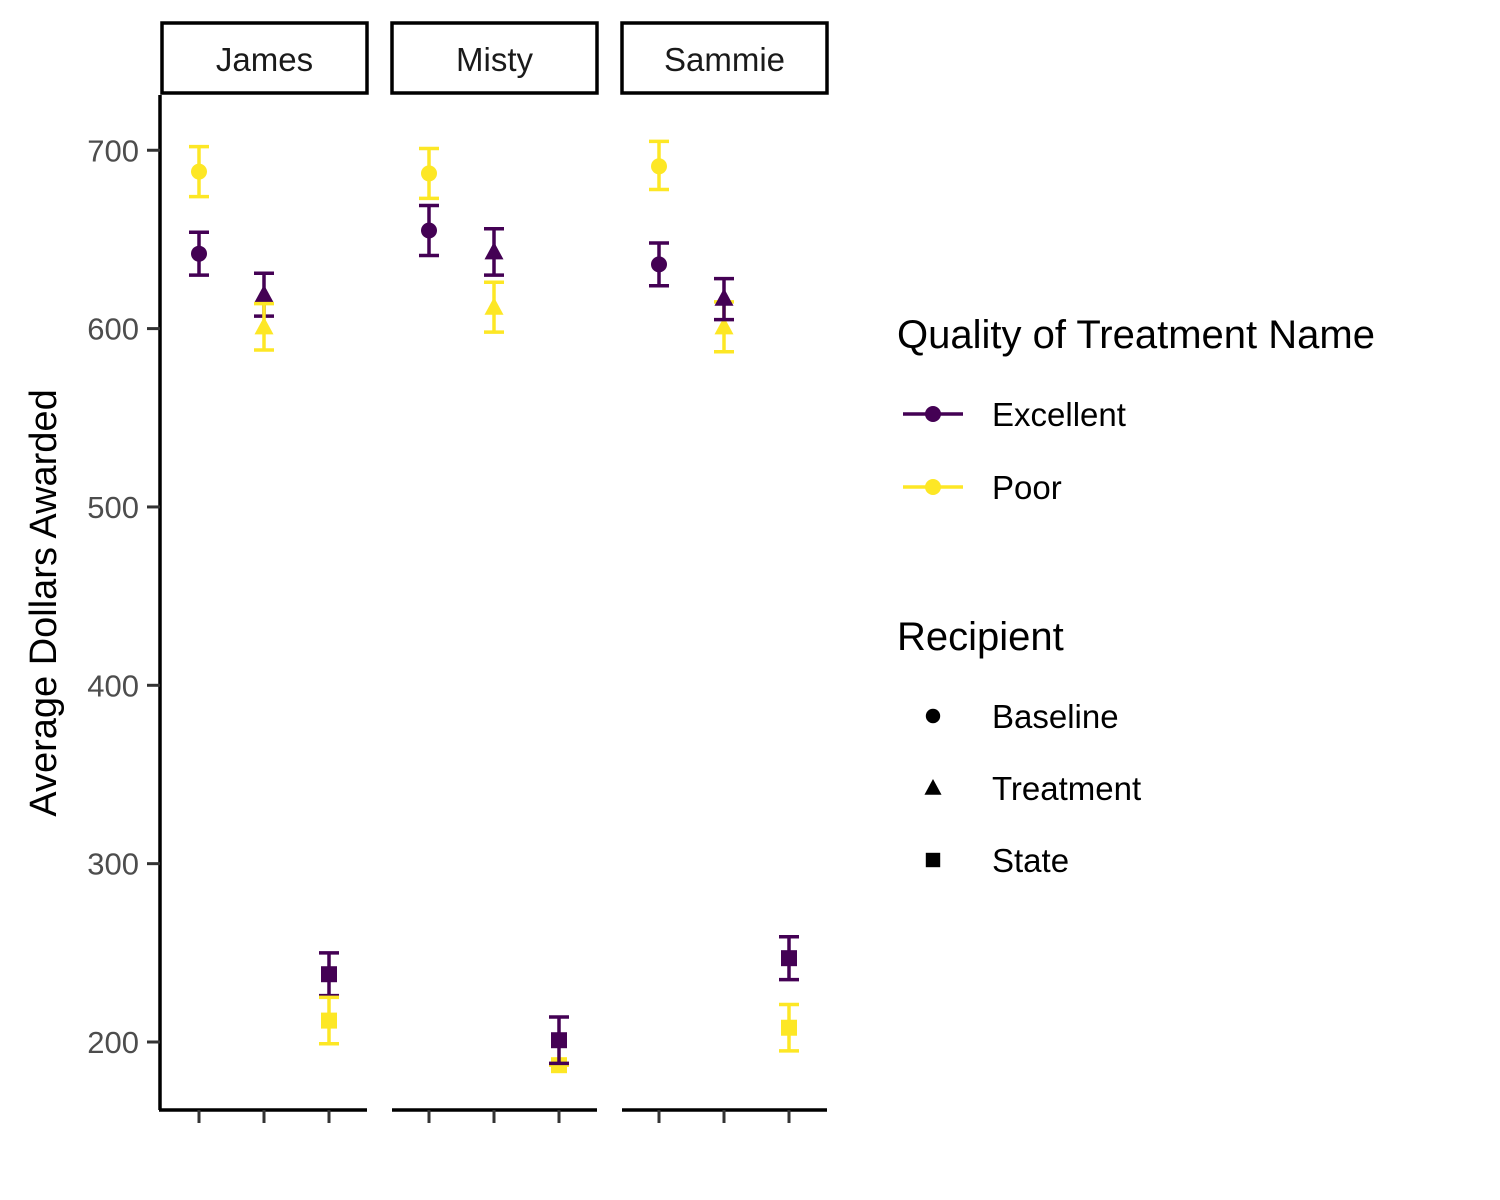 The height and width of the screenshot is (1200, 1500). Describe the element at coordinates (933, 716) in the screenshot. I see `shape-legend-key-baseline` at that location.